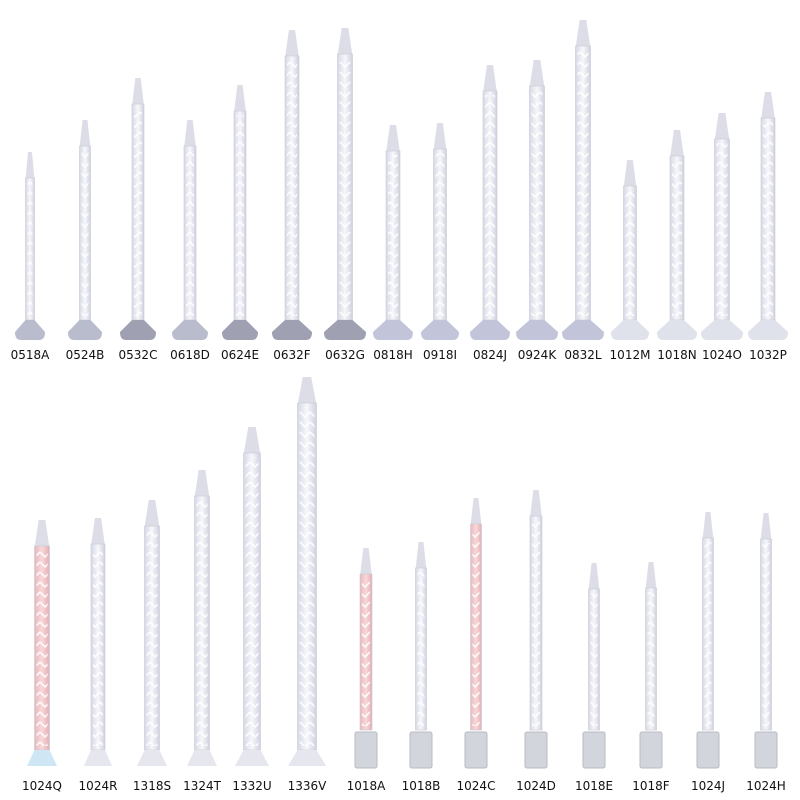 This screenshot has width=800, height=800. What do you see at coordinates (345, 355) in the screenshot?
I see `product-label: 0632G` at bounding box center [345, 355].